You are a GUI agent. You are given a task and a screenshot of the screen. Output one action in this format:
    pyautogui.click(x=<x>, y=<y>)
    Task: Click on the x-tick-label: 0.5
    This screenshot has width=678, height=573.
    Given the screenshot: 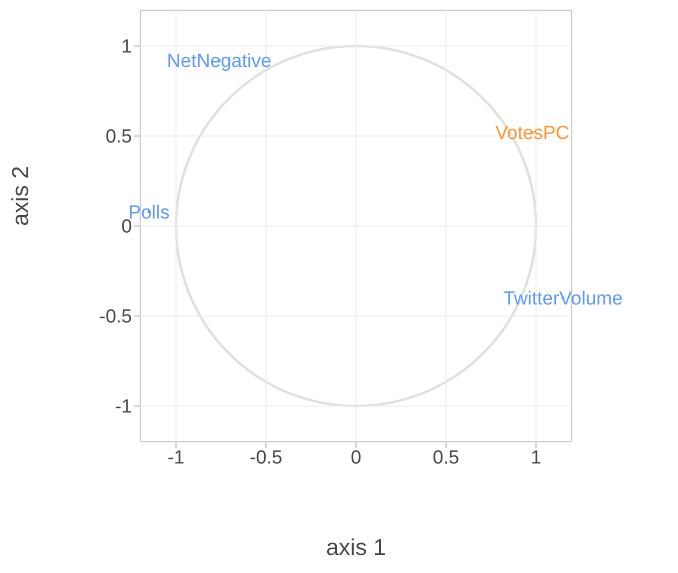 What is the action you would take?
    pyautogui.click(x=446, y=457)
    